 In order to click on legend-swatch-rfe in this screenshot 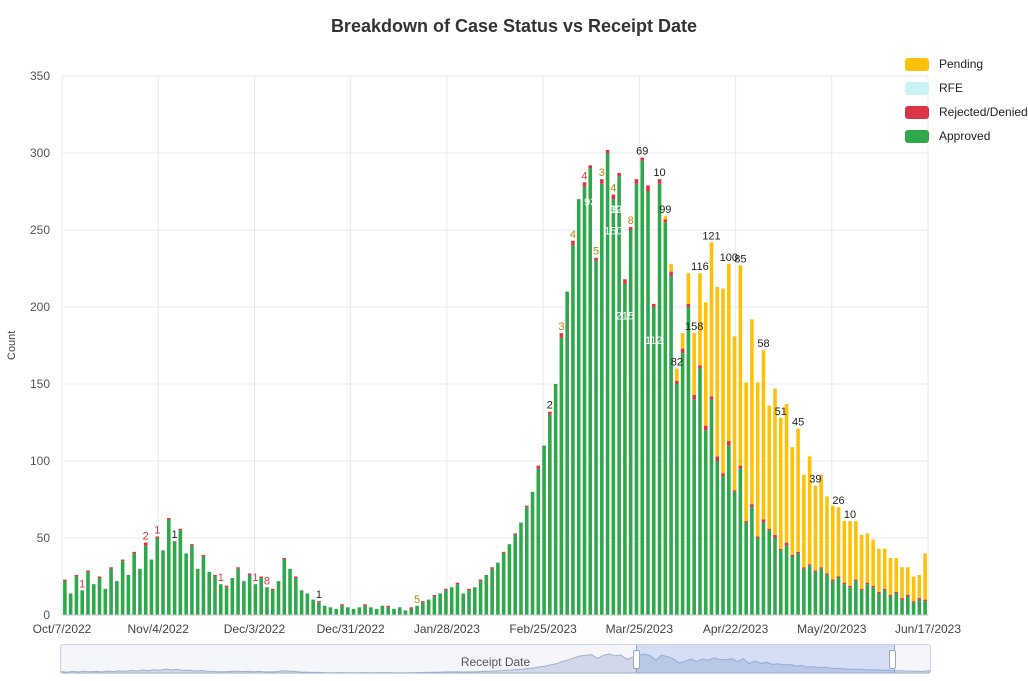, I will do `click(917, 88)`.